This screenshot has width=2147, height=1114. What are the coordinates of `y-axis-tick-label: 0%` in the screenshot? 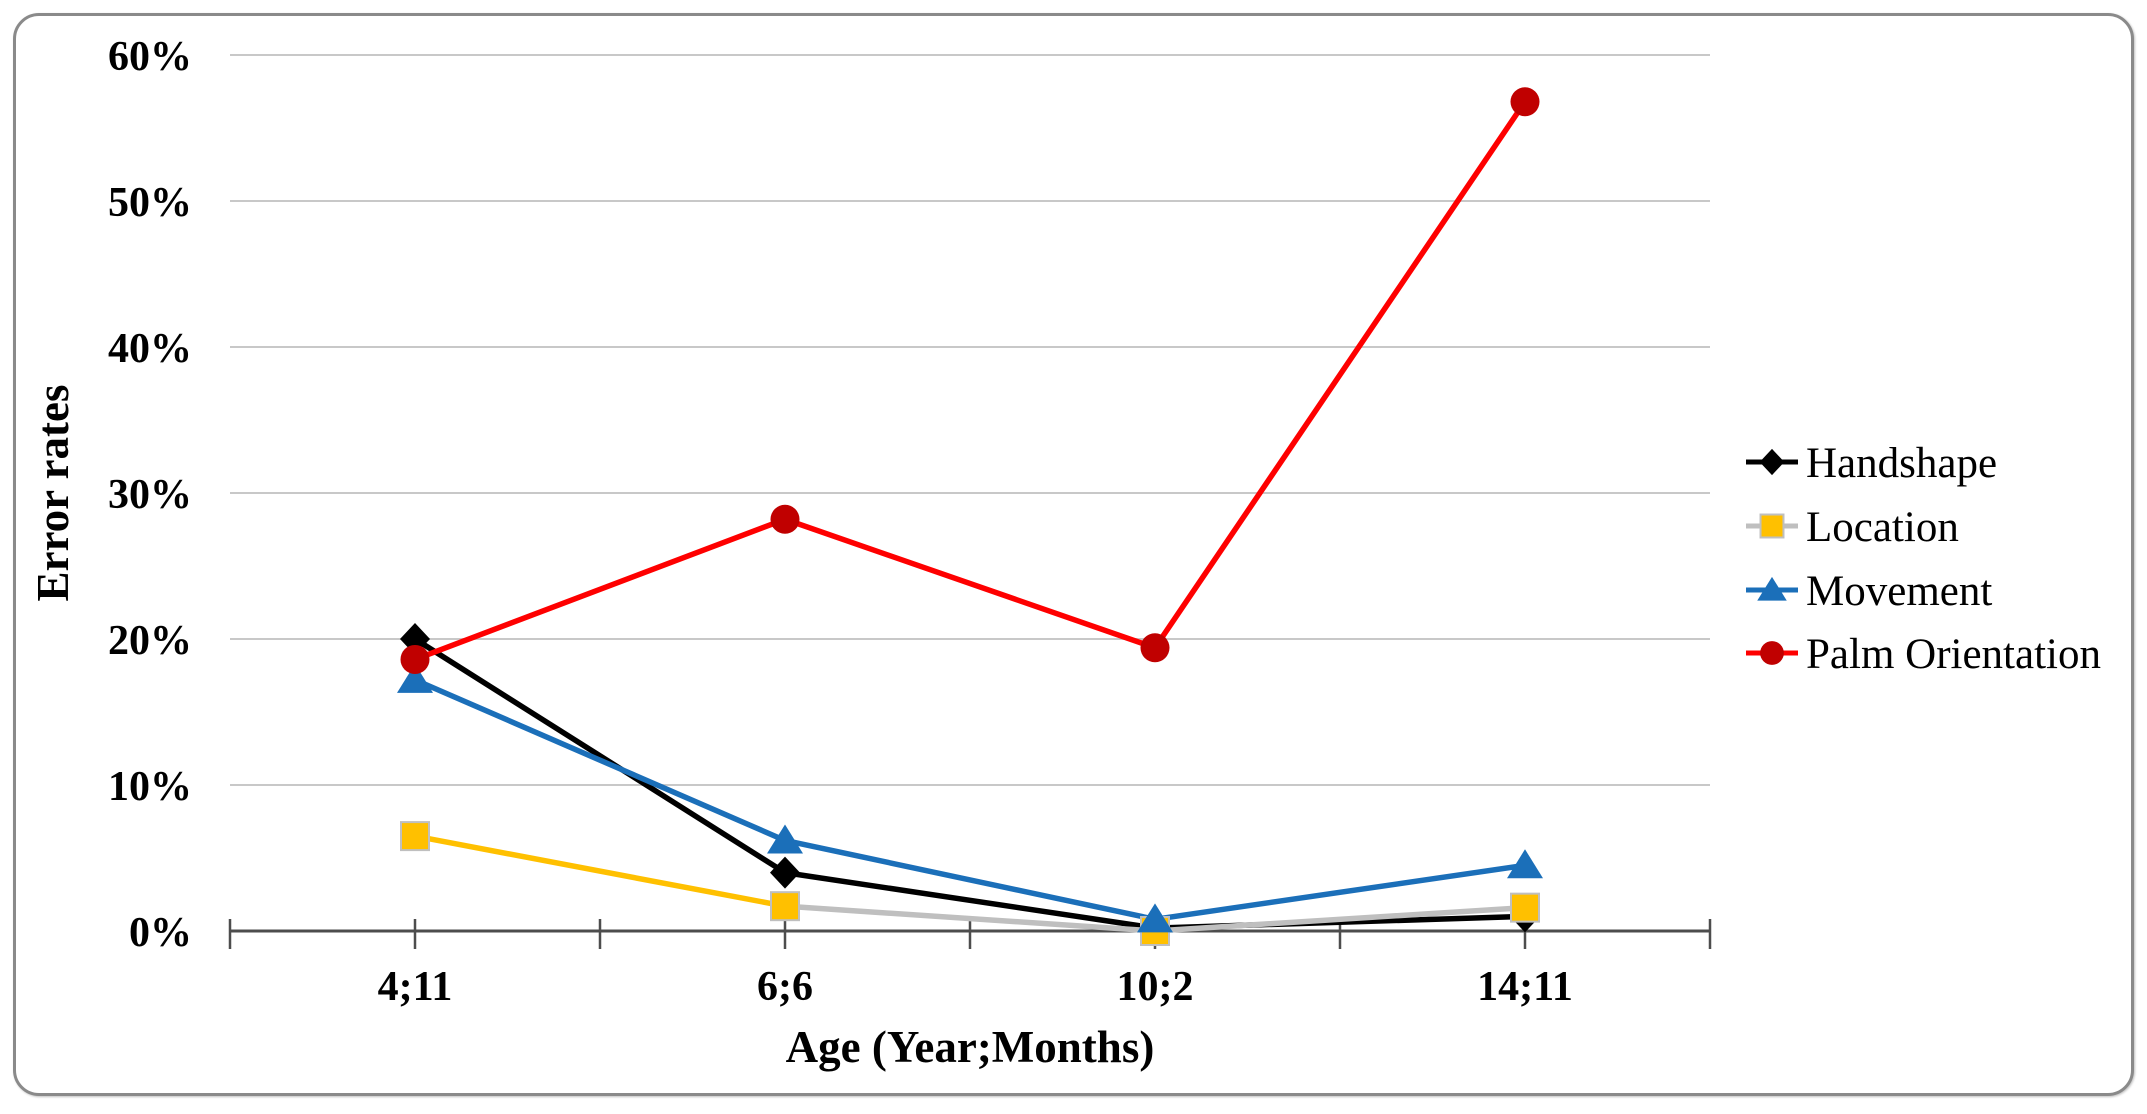 It's located at (160, 933).